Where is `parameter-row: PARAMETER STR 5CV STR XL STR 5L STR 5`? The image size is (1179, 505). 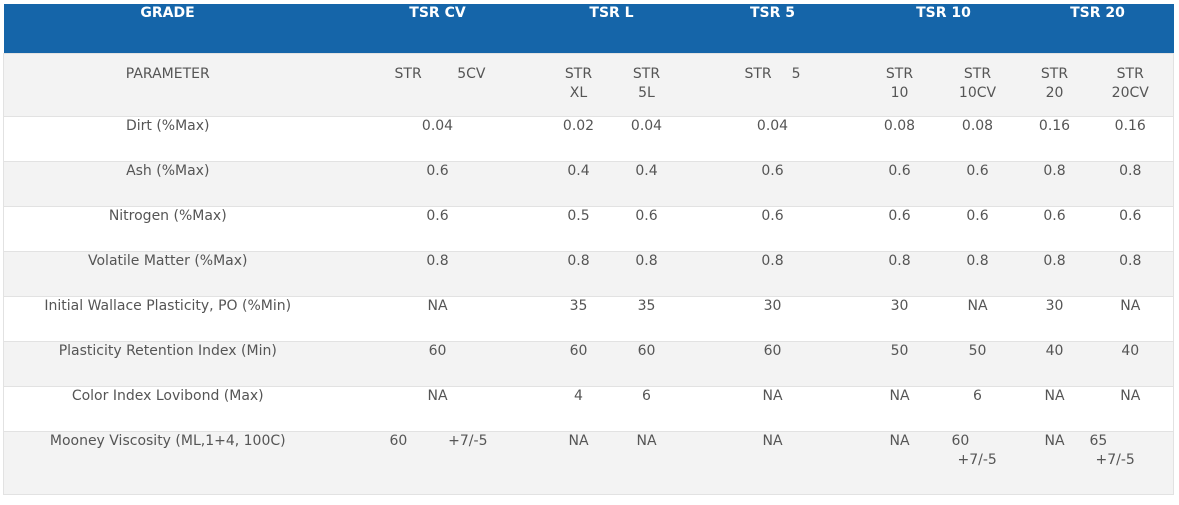
parameter-row: PARAMETER STR 5CV STR XL STR 5L STR 5 is located at coordinates (588, 84).